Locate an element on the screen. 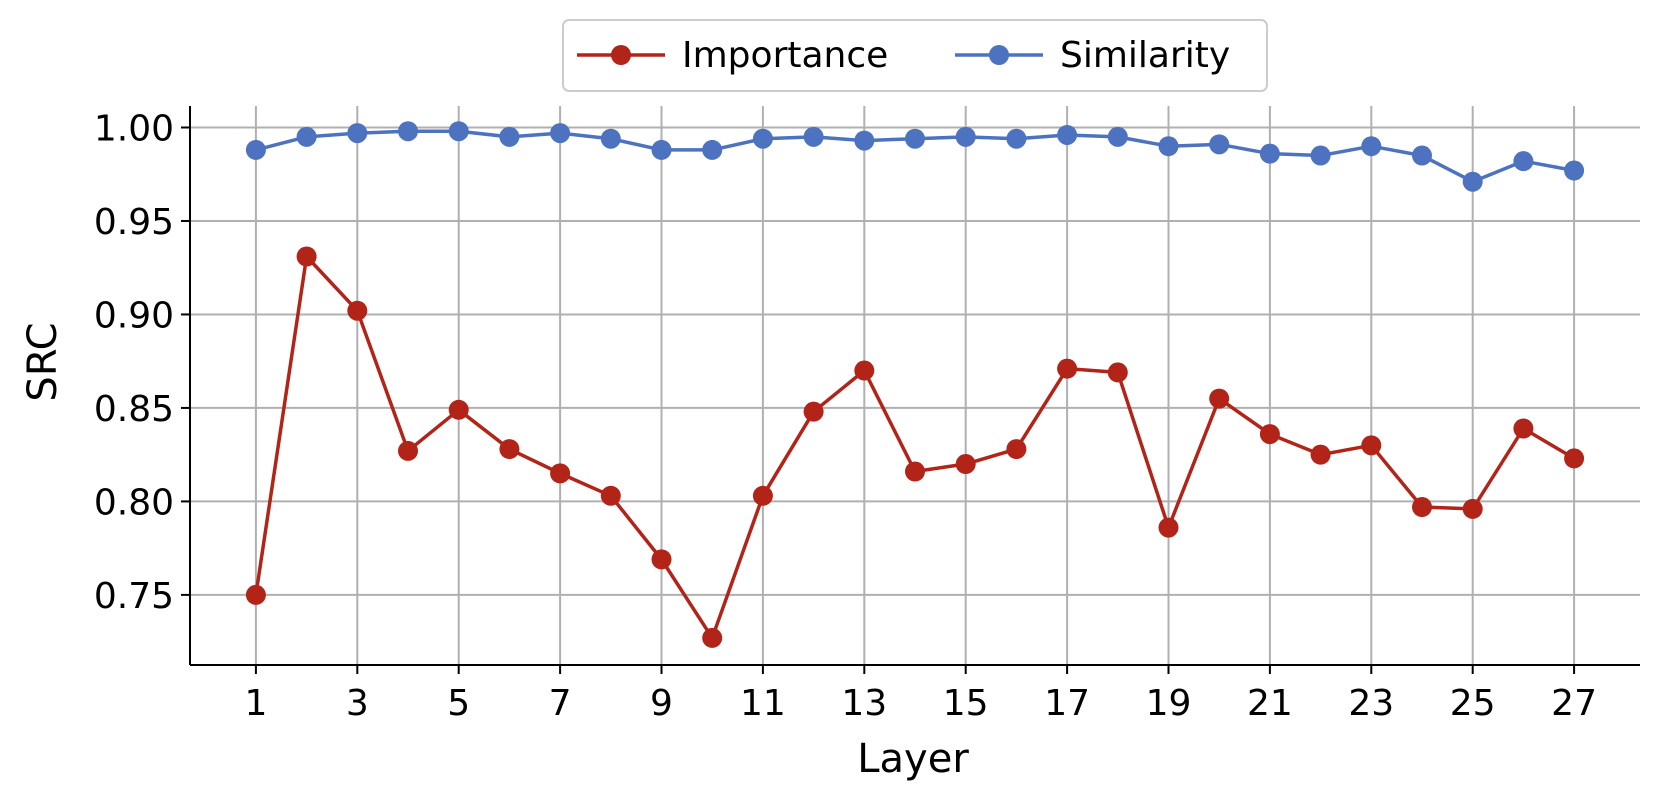 The image size is (1660, 801). x-tick-label: 19 is located at coordinates (1169, 703).